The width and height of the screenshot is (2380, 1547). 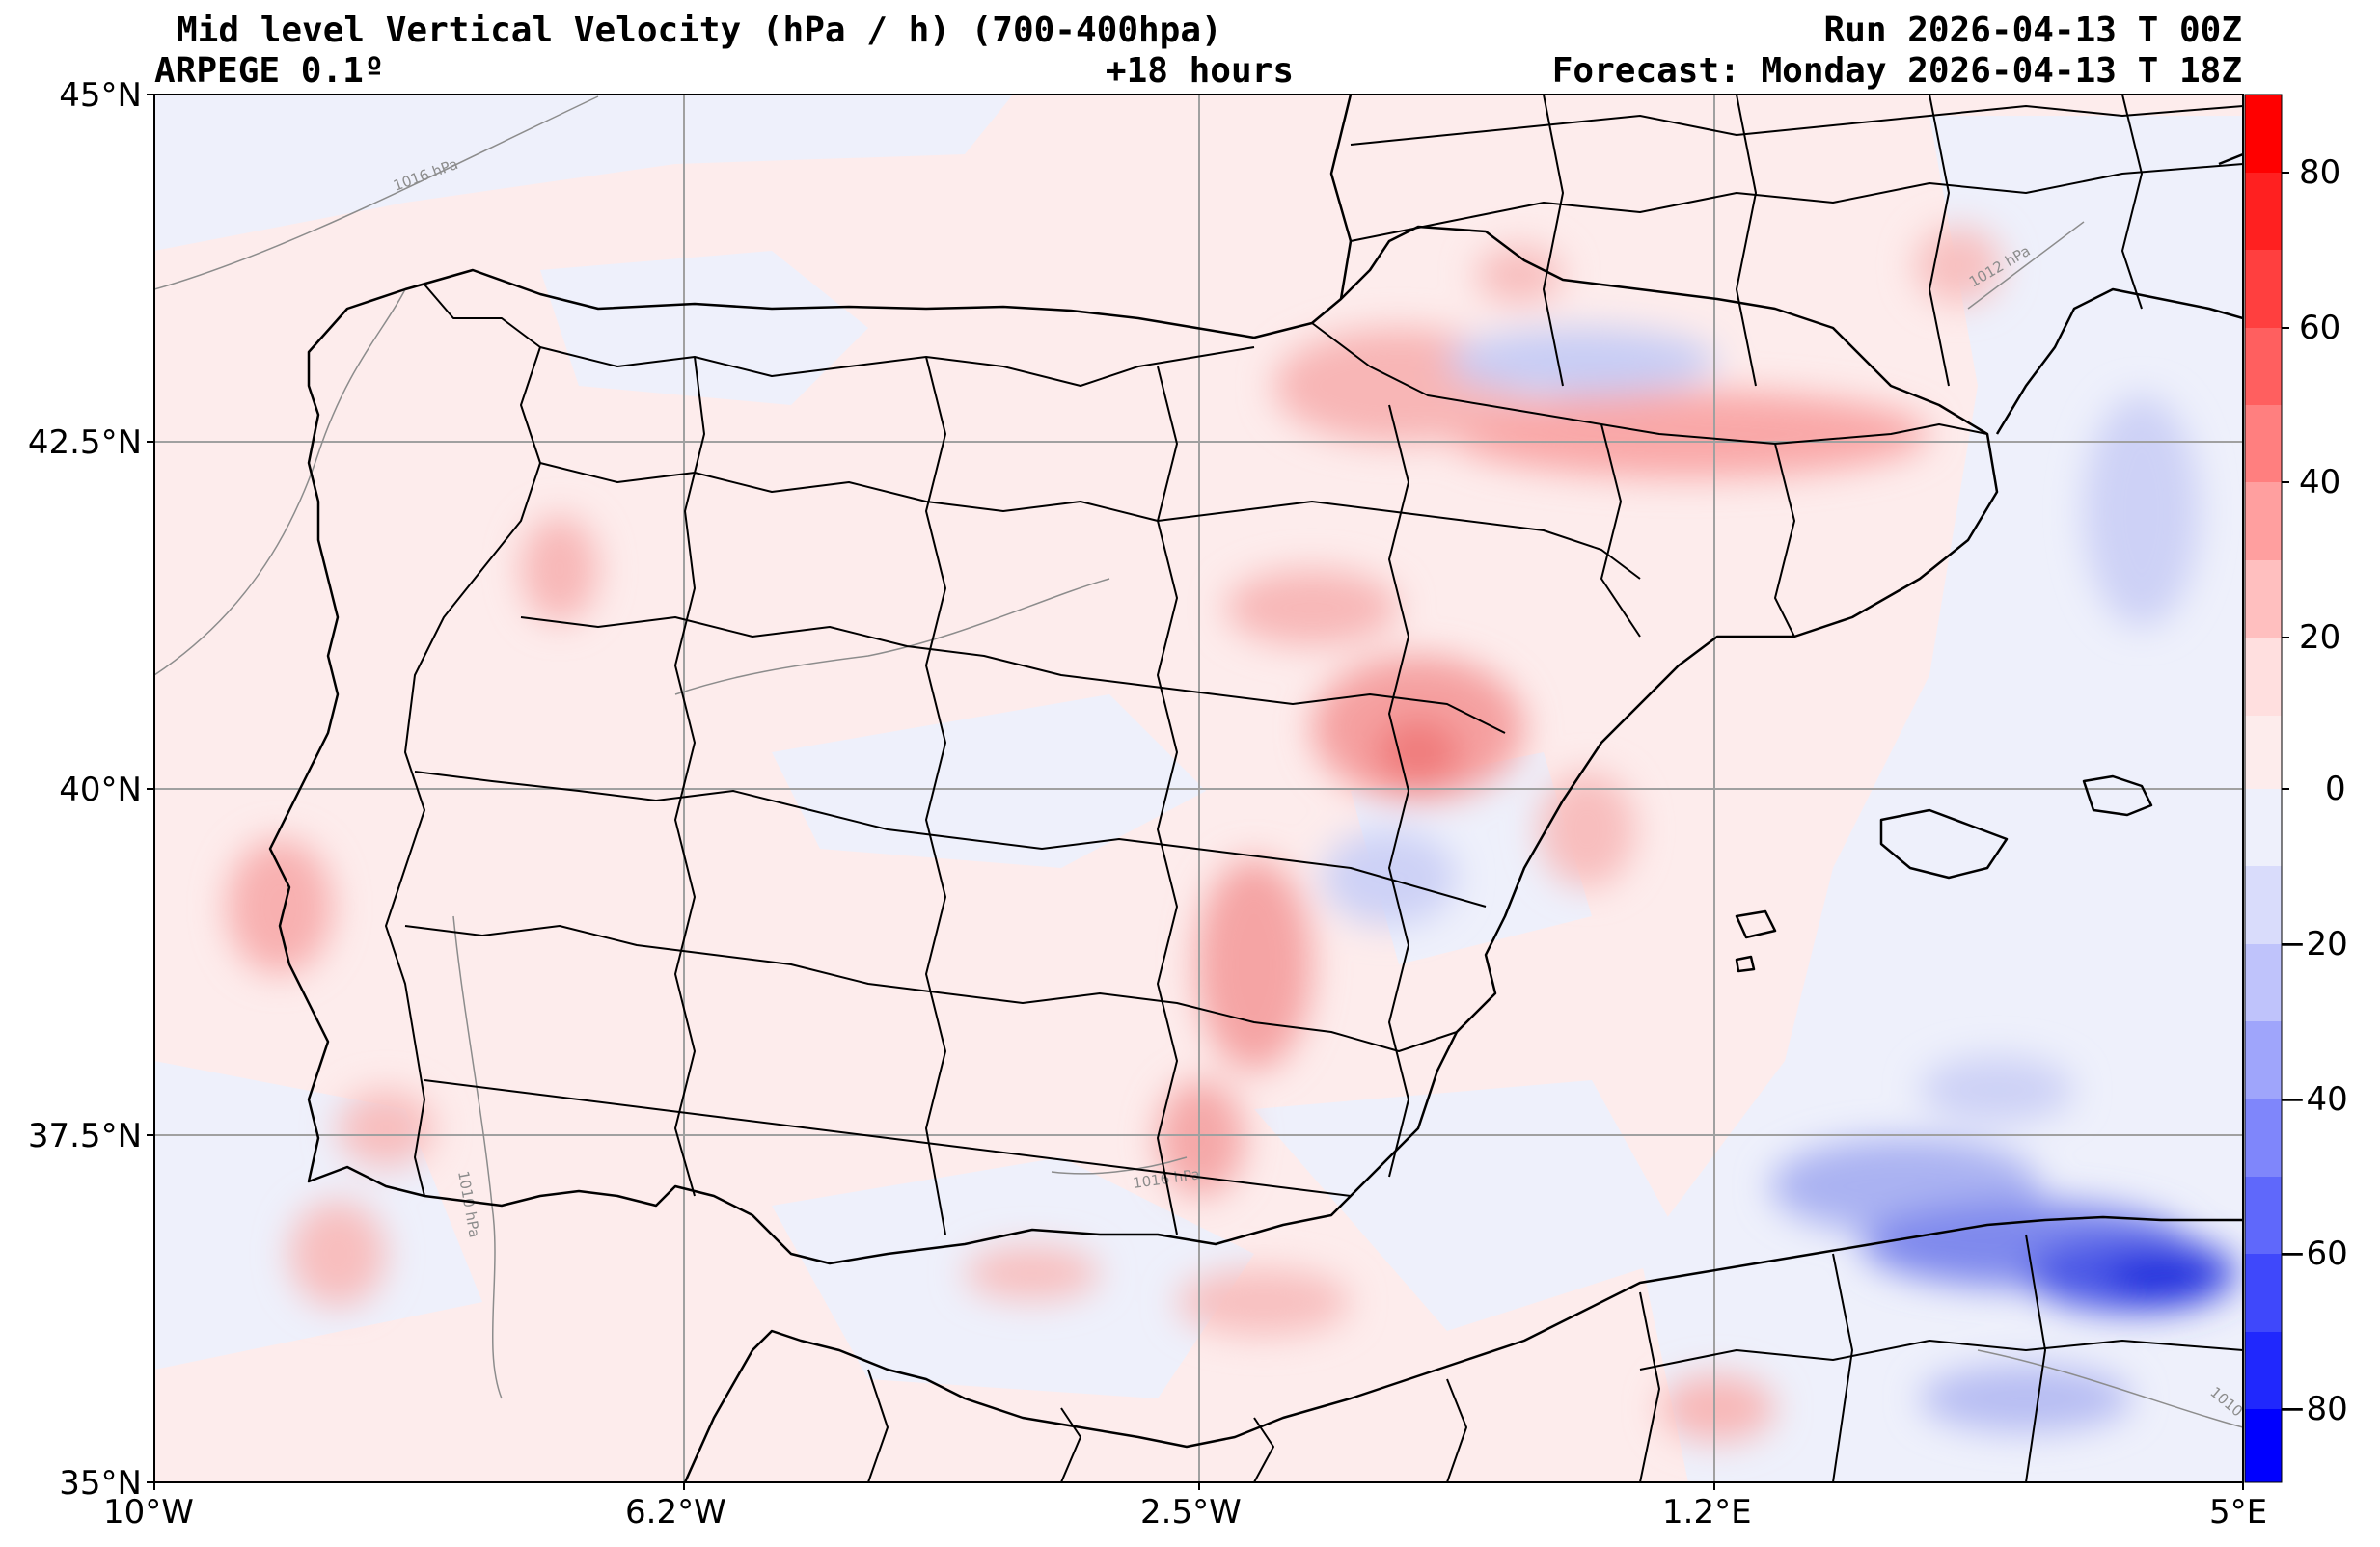 What do you see at coordinates (2335, 789) in the screenshot?
I see `colorbar-tick-label: 0` at bounding box center [2335, 789].